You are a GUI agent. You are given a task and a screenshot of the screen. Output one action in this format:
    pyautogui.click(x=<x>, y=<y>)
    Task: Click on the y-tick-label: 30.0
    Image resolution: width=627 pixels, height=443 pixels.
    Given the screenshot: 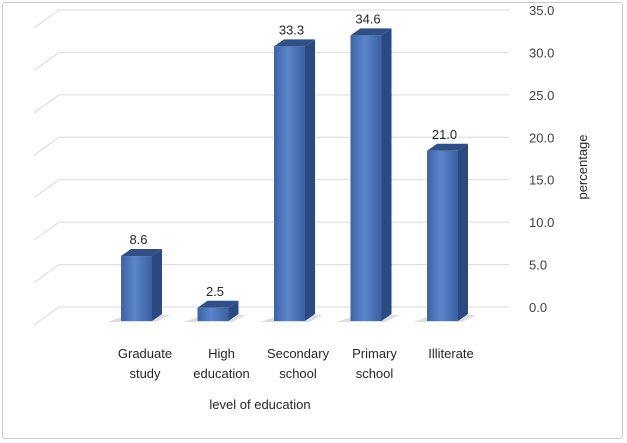 What is the action you would take?
    pyautogui.click(x=541, y=52)
    